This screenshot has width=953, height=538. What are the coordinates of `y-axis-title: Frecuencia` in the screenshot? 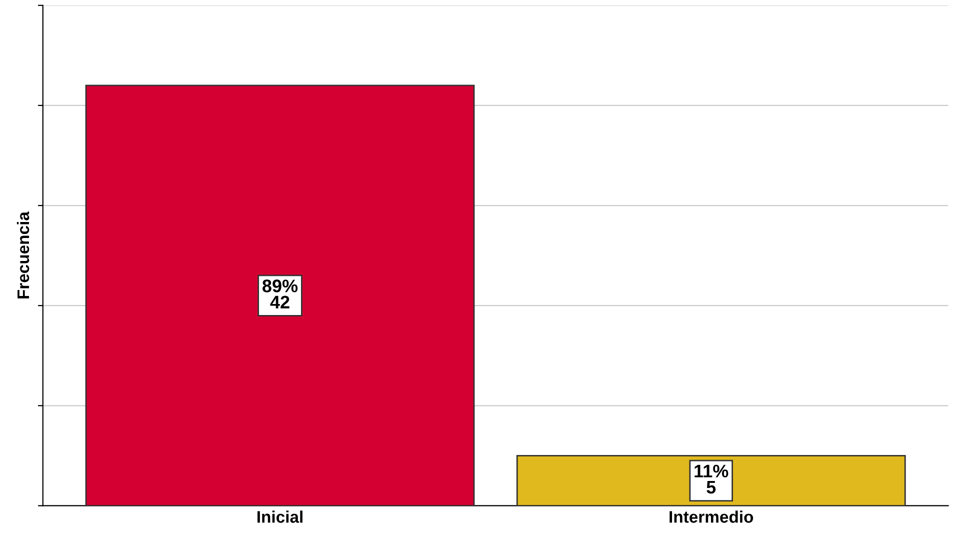 It's located at (23, 254).